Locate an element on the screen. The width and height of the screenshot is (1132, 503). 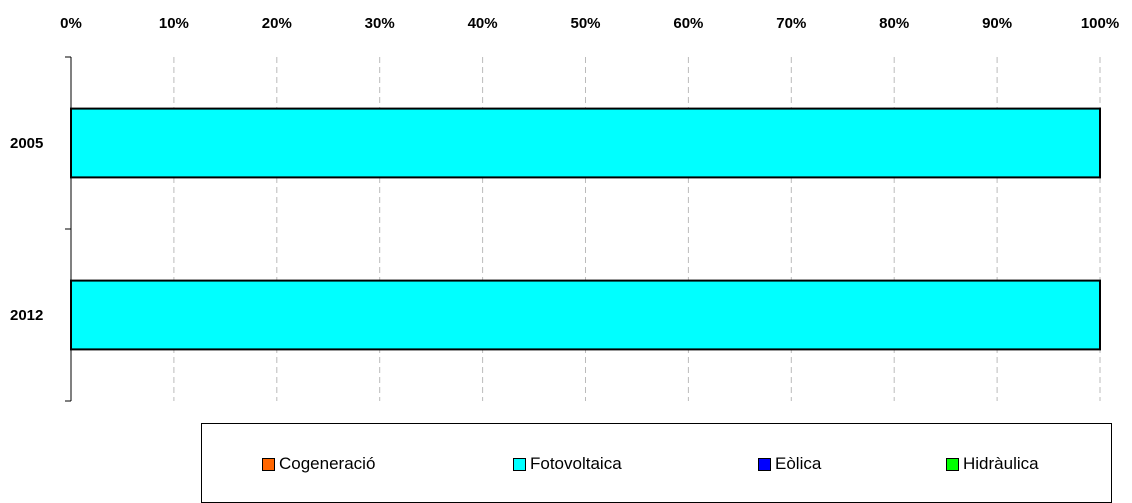
x-tick-label: 30% is located at coordinates (380, 23).